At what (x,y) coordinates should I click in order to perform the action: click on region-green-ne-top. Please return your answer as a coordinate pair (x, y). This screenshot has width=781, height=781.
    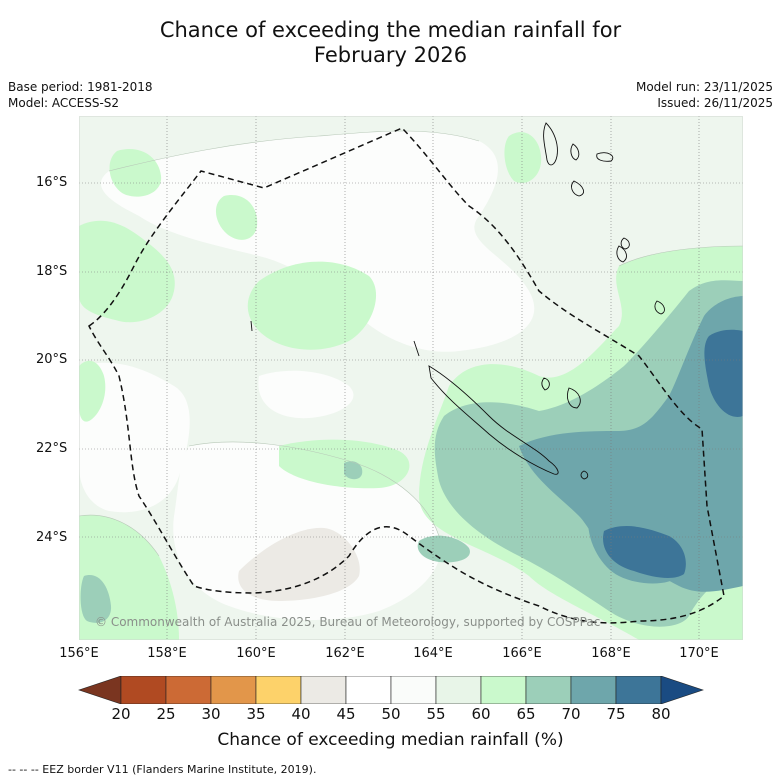
    Looking at the image, I should click on (523, 158).